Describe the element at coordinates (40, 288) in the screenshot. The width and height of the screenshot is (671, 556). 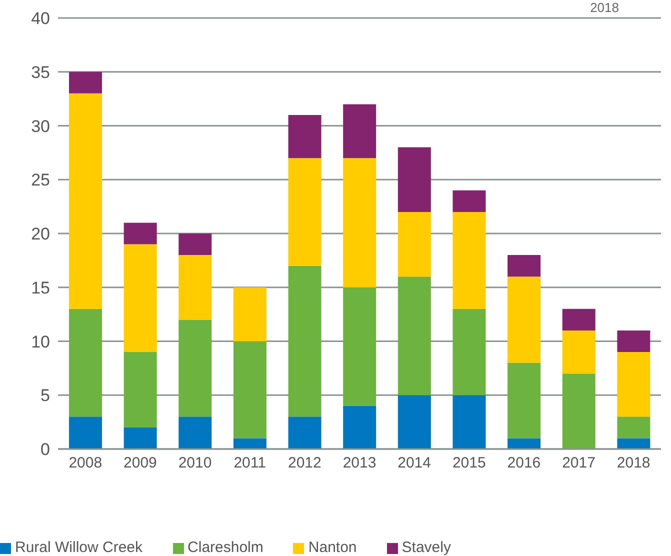
I see `y-tick-label: 15` at that location.